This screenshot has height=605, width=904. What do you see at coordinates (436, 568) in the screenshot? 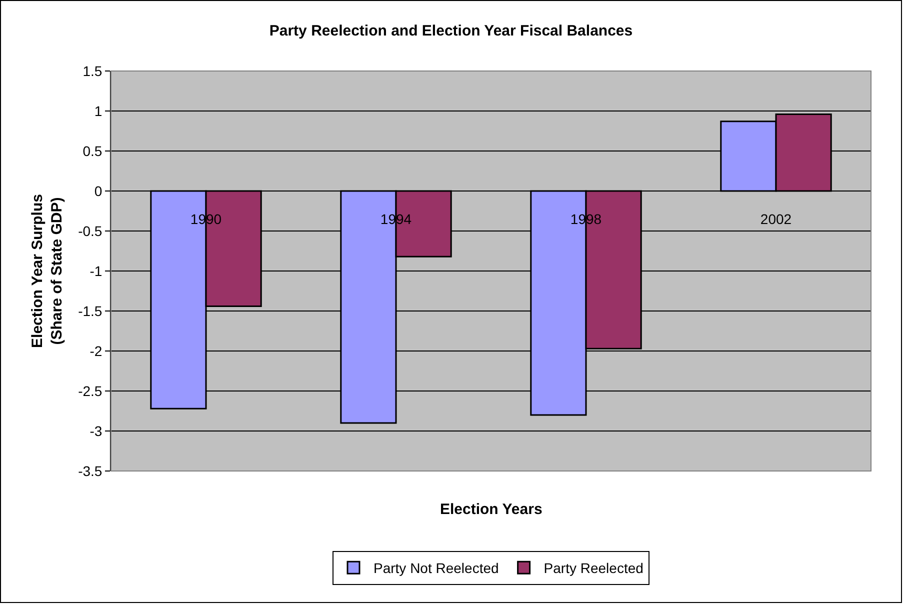
I see `legend-label: Party Not Reelected` at bounding box center [436, 568].